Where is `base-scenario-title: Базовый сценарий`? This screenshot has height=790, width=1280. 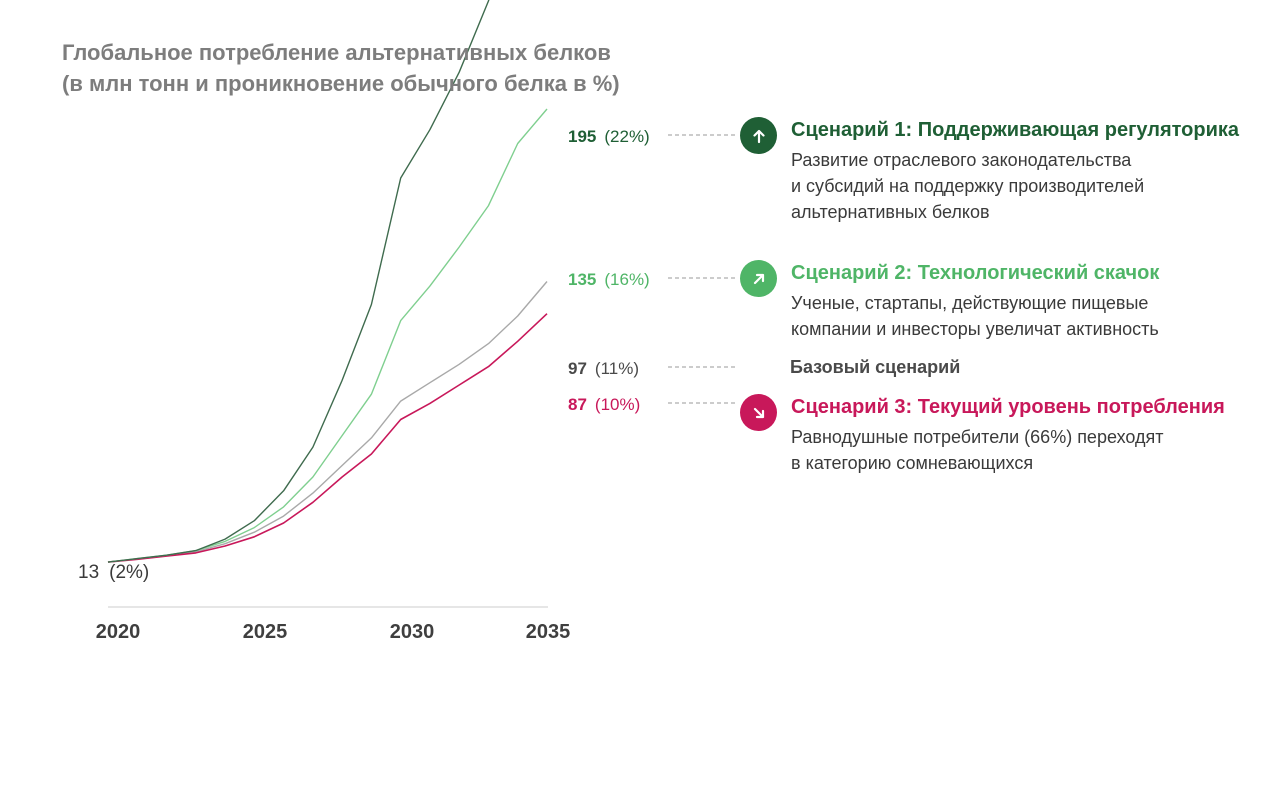 base-scenario-title: Базовый сценарий is located at coordinates (875, 367).